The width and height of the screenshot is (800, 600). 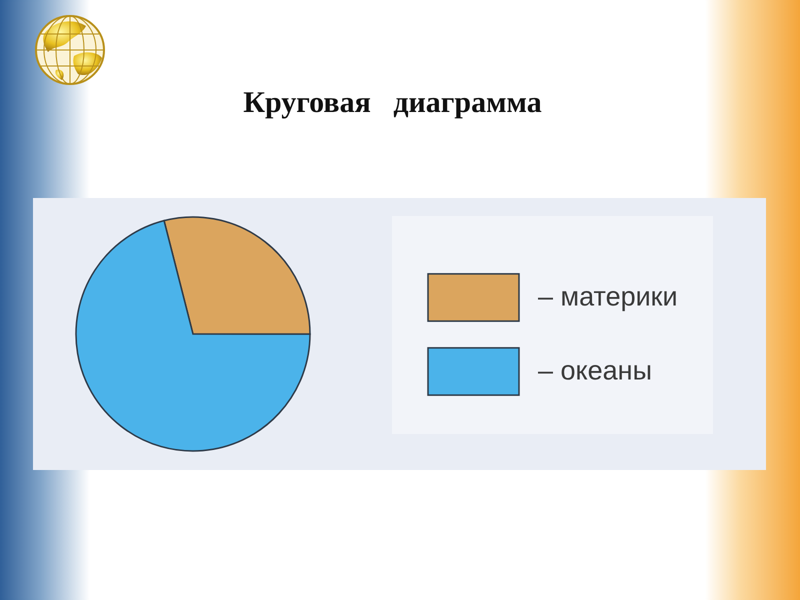 What do you see at coordinates (595, 371) in the screenshot?
I see `legend-label: – океаны` at bounding box center [595, 371].